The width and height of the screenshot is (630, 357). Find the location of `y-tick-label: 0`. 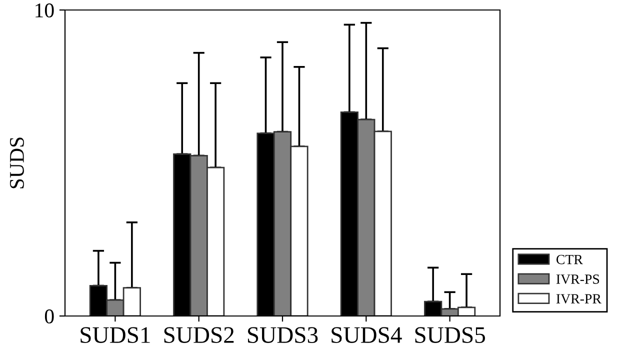

y-tick-label: 0 is located at coordinates (49, 316).